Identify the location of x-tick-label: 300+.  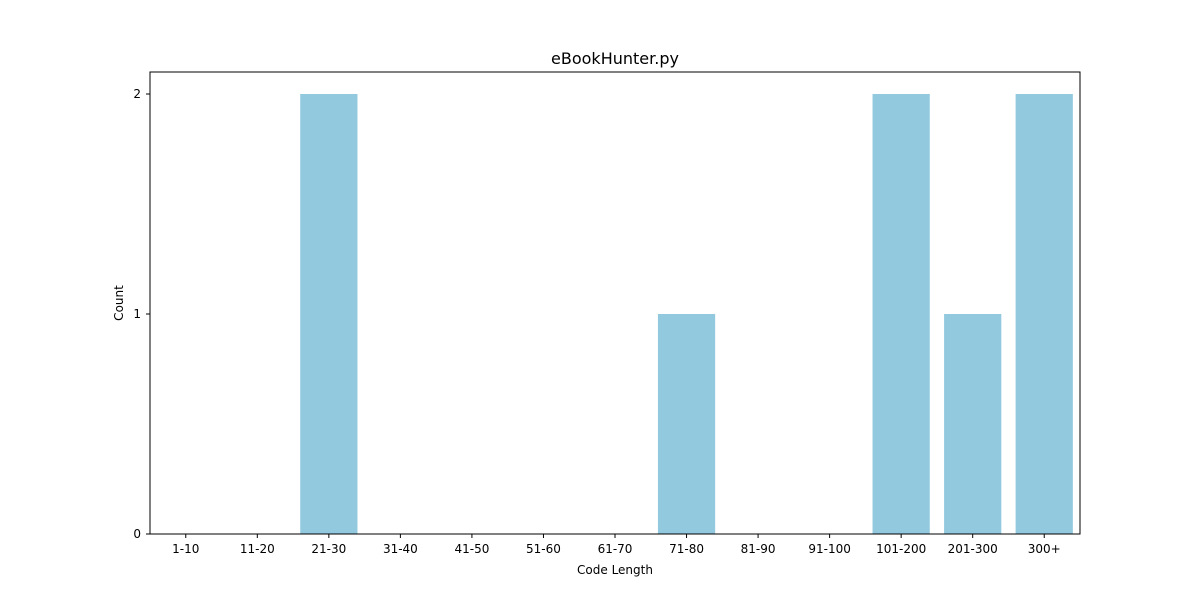
(1044, 549).